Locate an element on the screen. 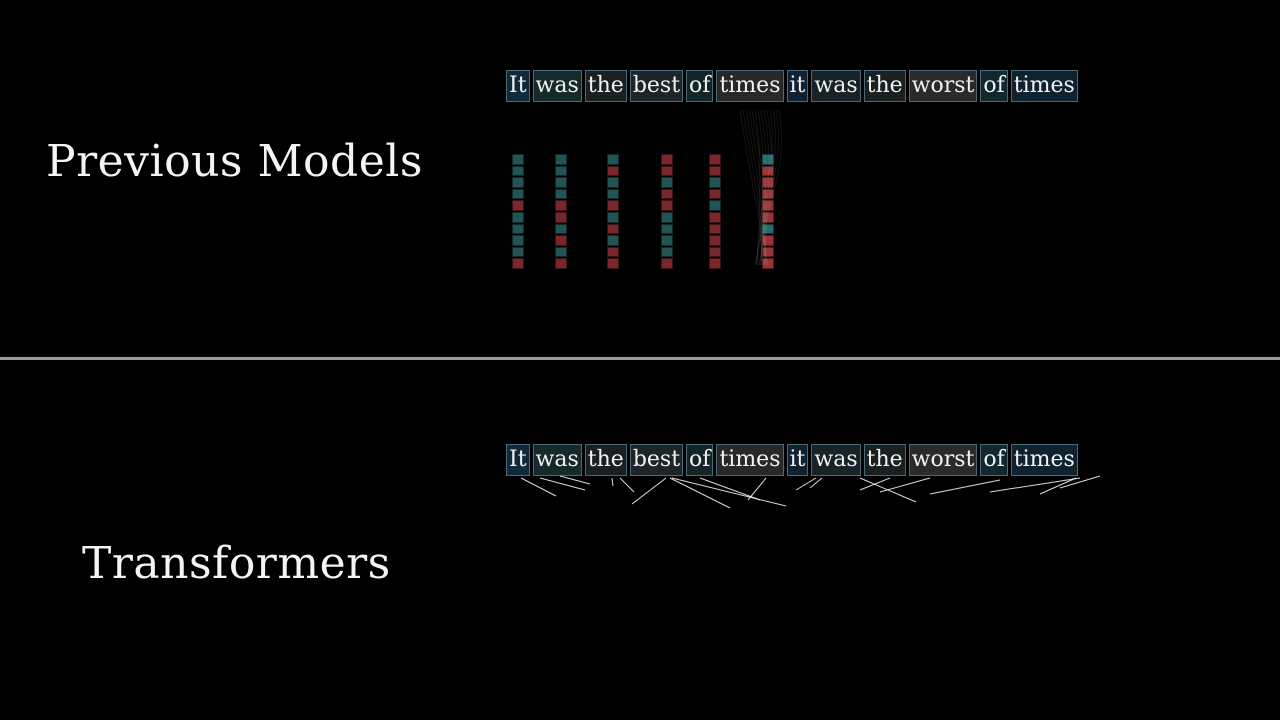 Image resolution: width=1280 pixels, height=720 pixels. top-token: the is located at coordinates (605, 86).